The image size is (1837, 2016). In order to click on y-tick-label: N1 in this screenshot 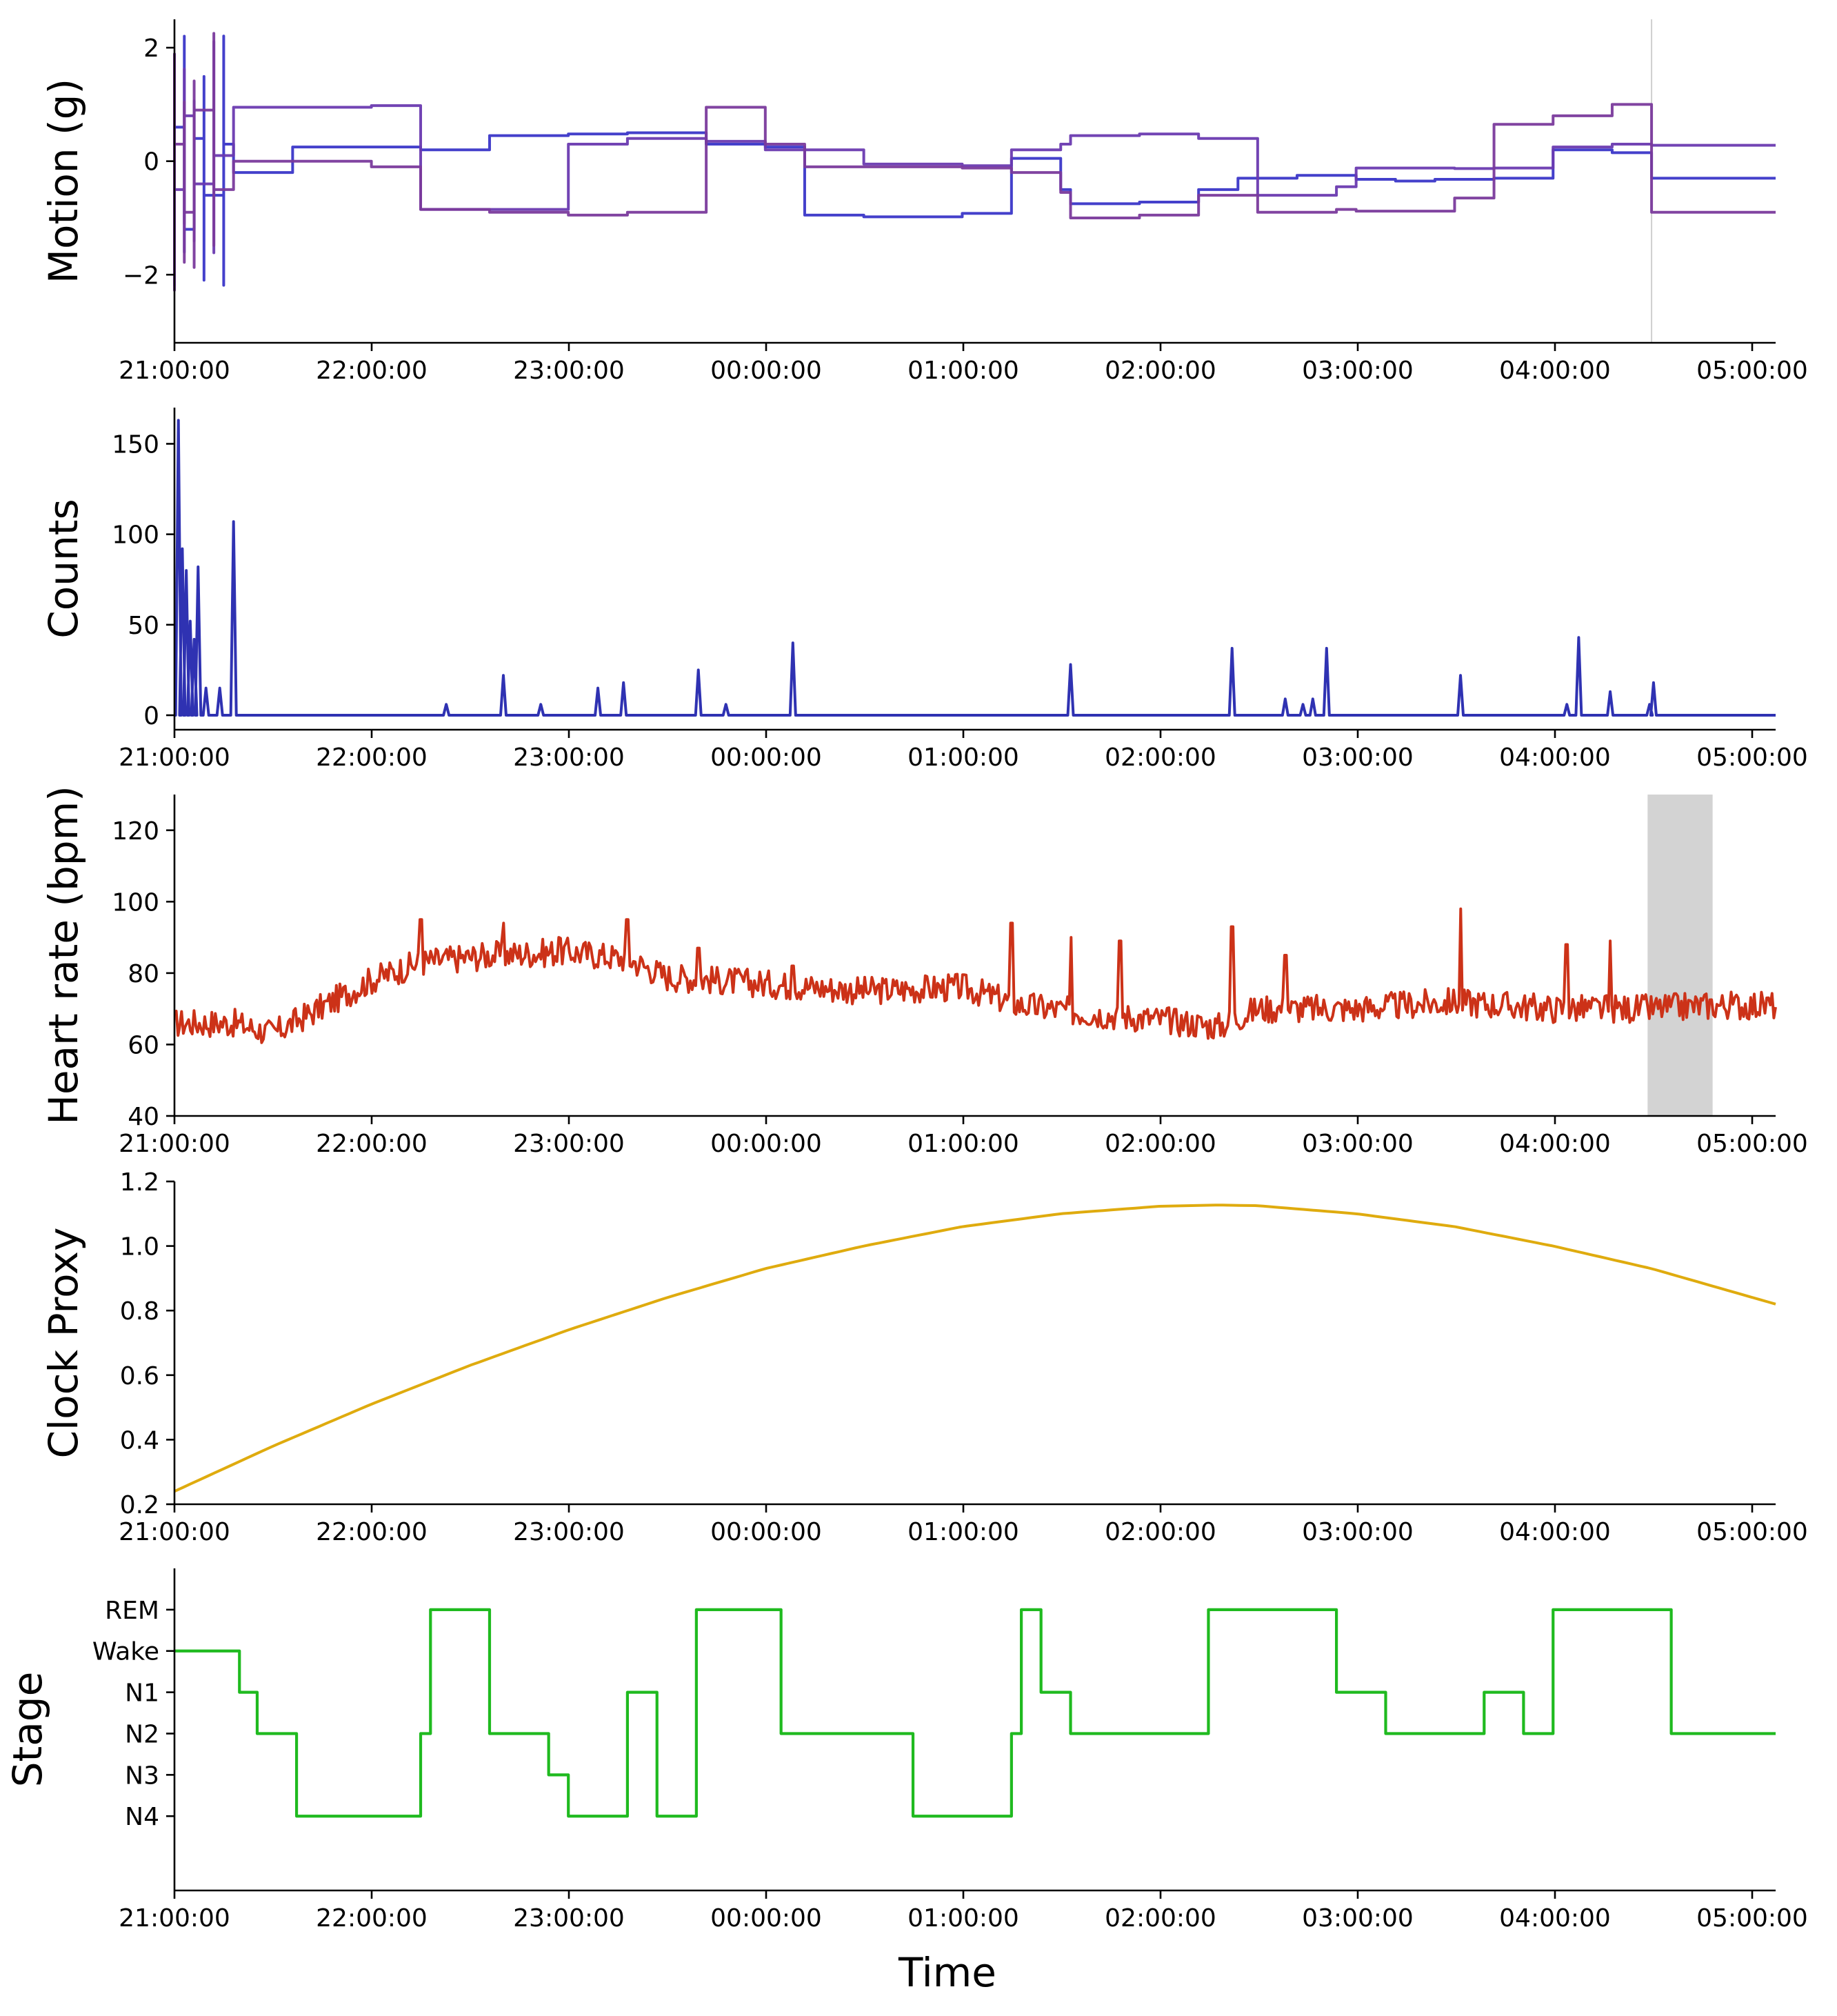, I will do `click(142, 1694)`.